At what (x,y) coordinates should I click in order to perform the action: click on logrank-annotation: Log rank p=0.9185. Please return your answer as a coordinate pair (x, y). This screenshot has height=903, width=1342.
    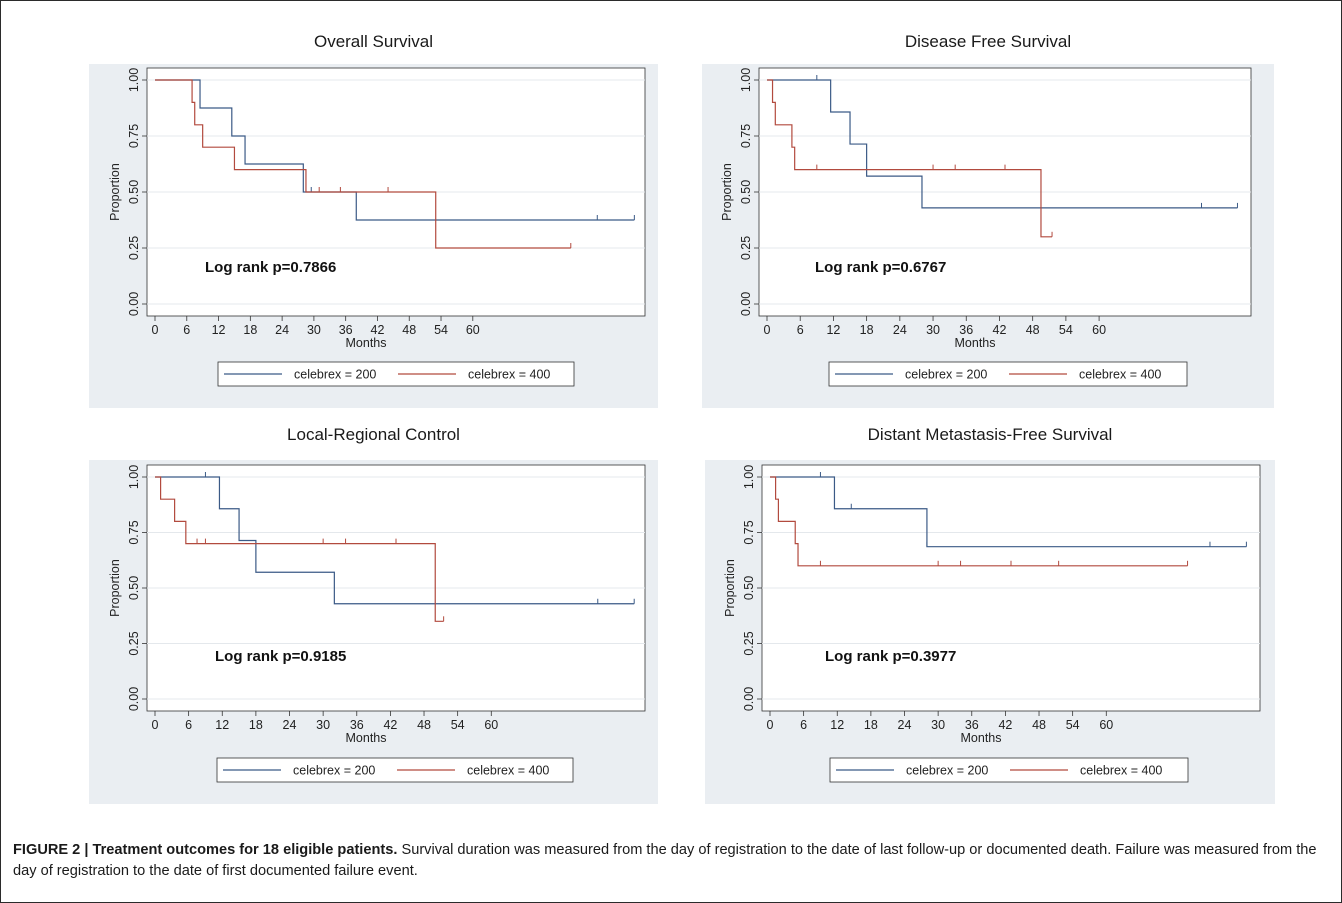
    Looking at the image, I should click on (280, 656).